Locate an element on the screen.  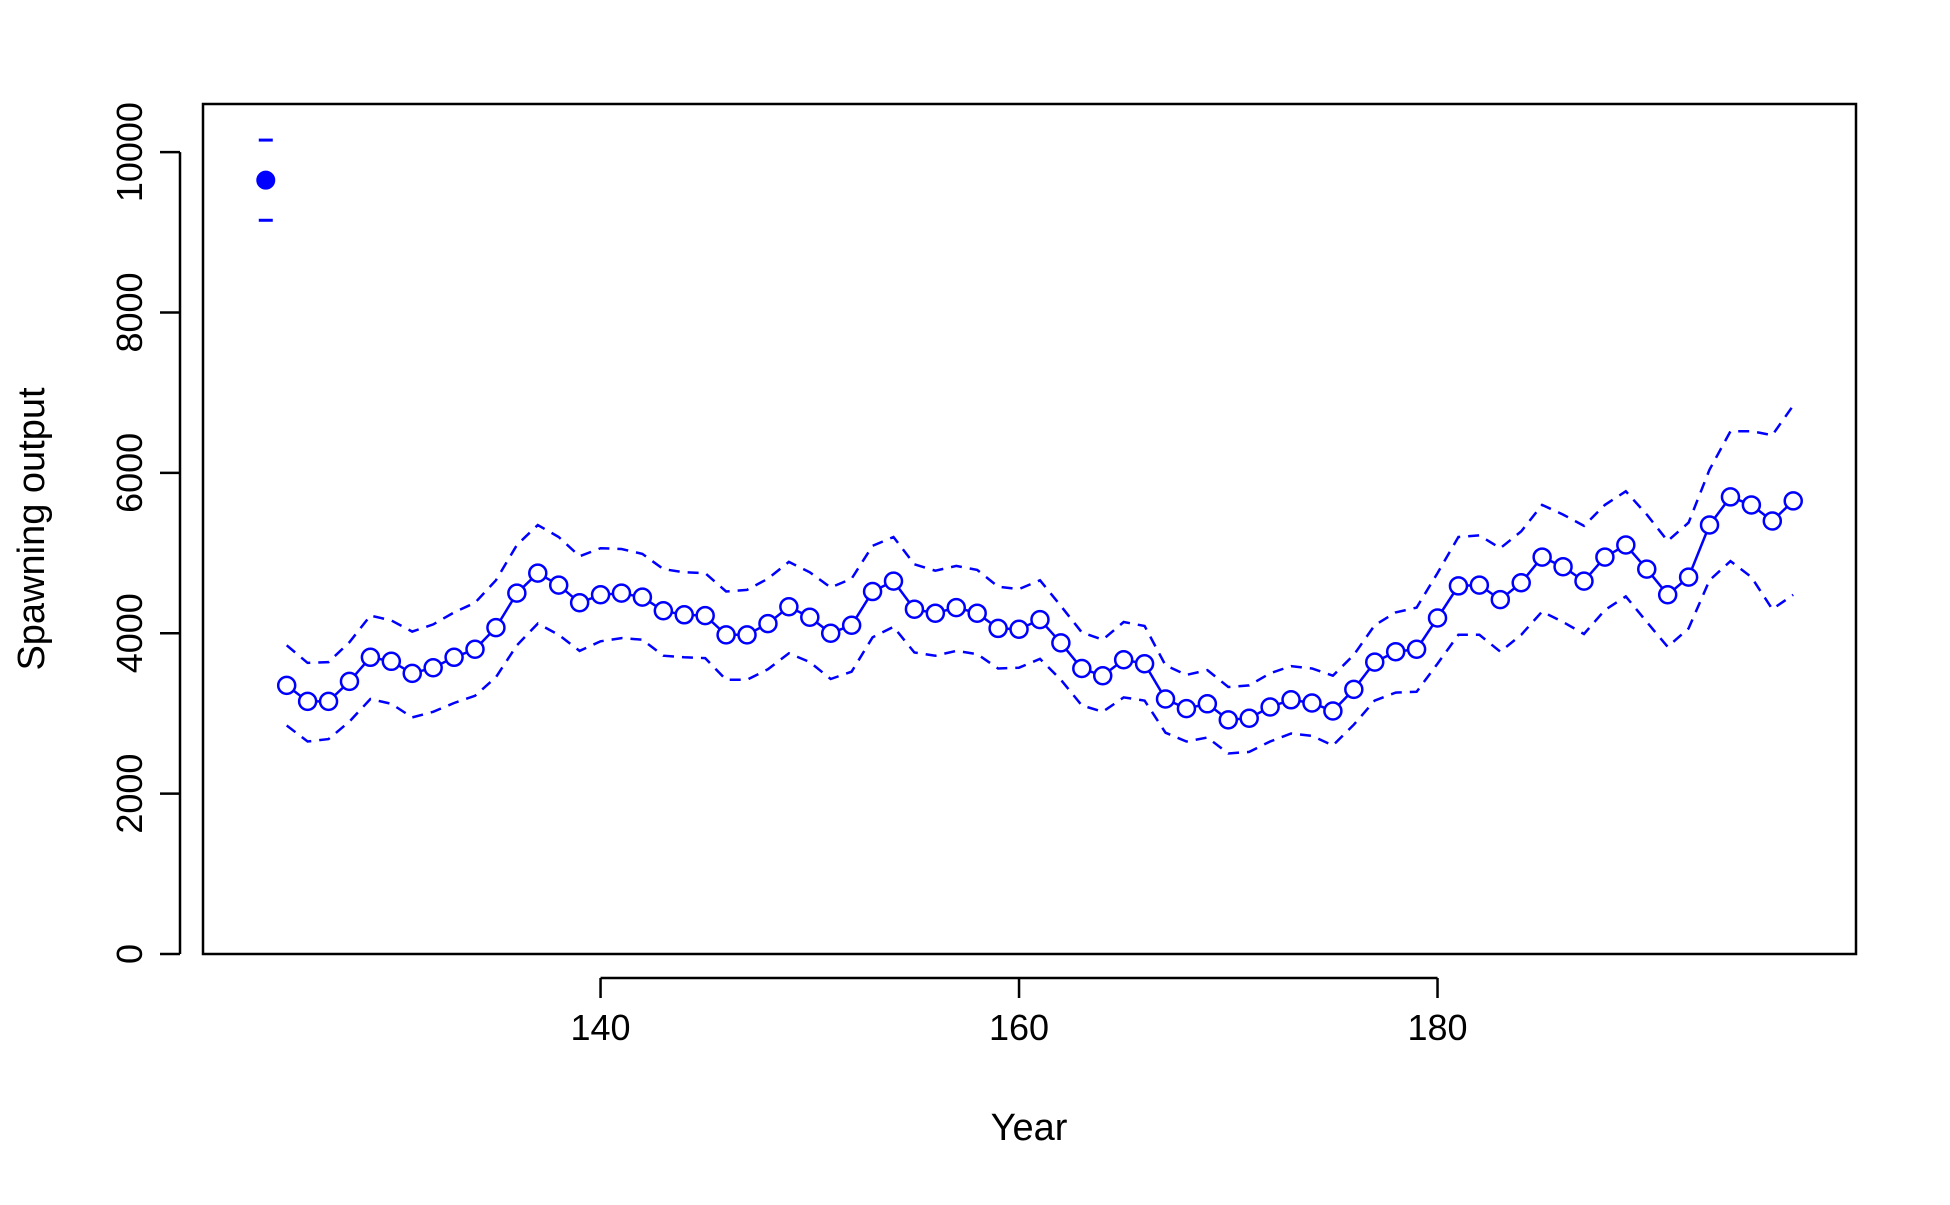
spawning-output-line is located at coordinates (1040, 608).